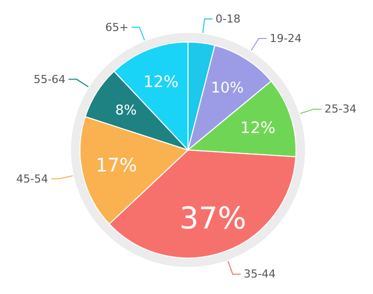 The width and height of the screenshot is (373, 294). Describe the element at coordinates (212, 219) in the screenshot. I see `data-label: 37%` at that location.